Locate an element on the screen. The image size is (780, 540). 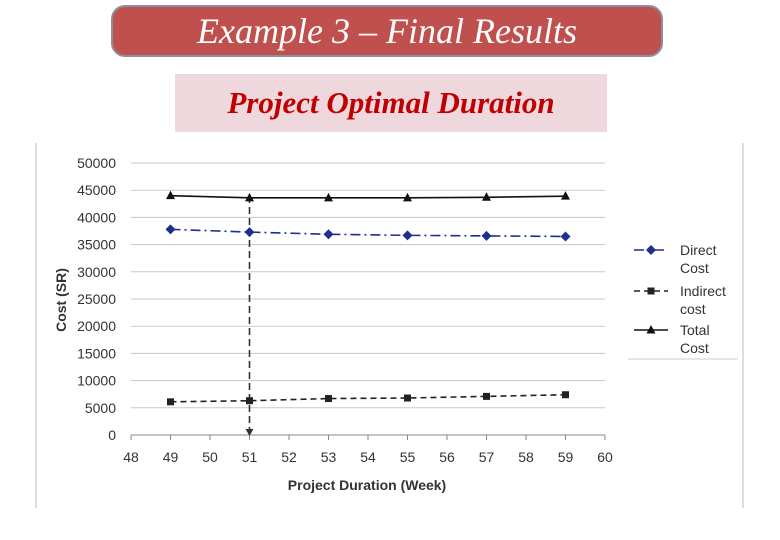
slide-subtitle-banner: Project Optimal Duration is located at coordinates (391, 103).